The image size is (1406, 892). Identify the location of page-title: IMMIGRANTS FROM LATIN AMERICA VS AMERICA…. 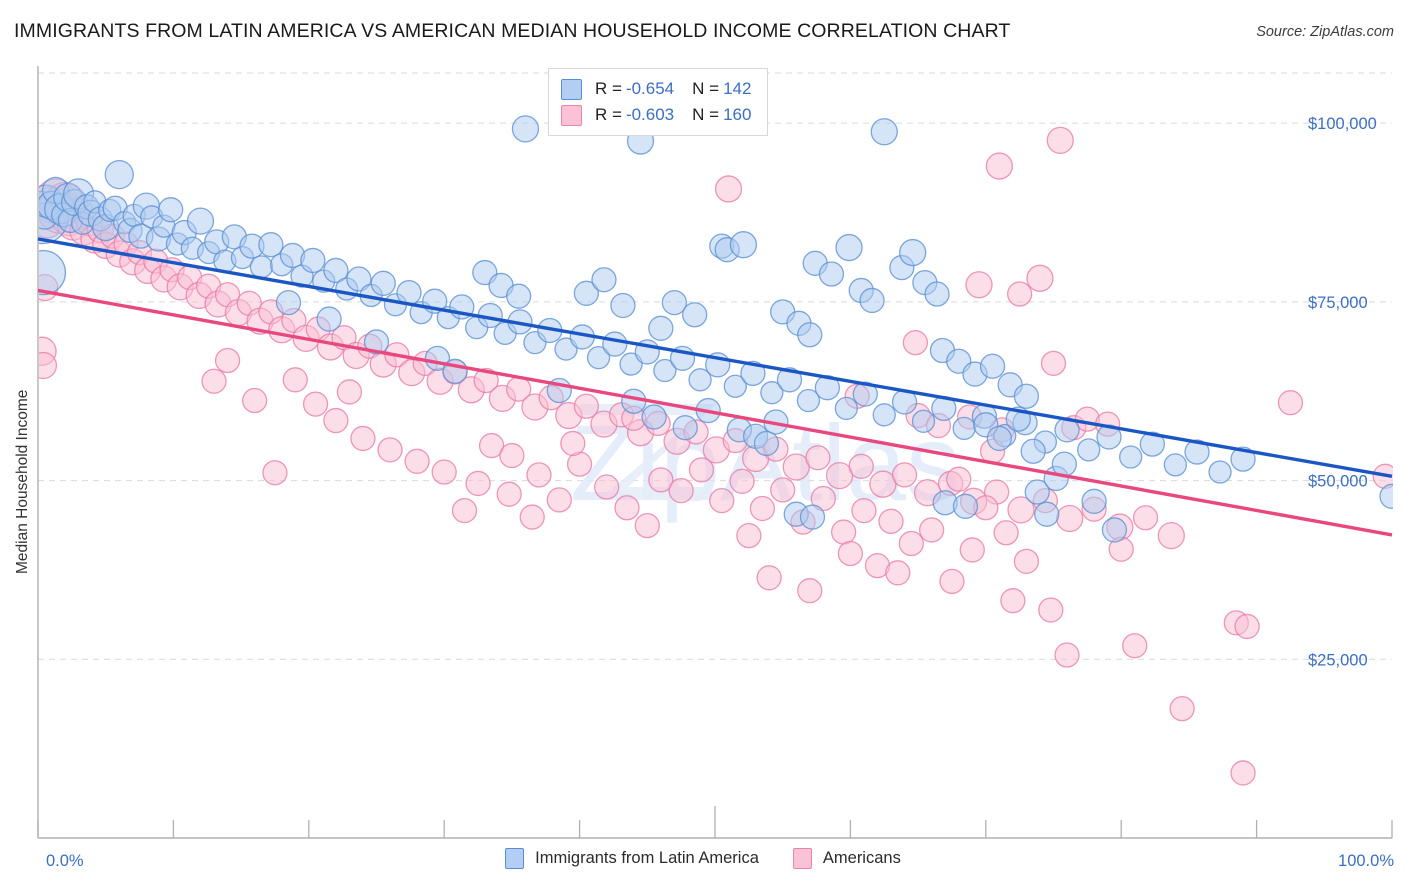
(512, 31).